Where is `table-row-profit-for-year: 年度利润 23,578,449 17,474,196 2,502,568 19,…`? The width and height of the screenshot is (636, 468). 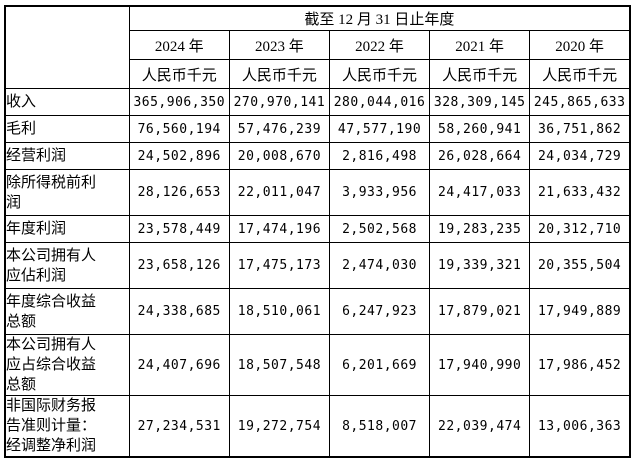
table-row-profit-for-year: 年度利润 23,578,449 17,474,196 2,502,568 19,… is located at coordinates (317, 229).